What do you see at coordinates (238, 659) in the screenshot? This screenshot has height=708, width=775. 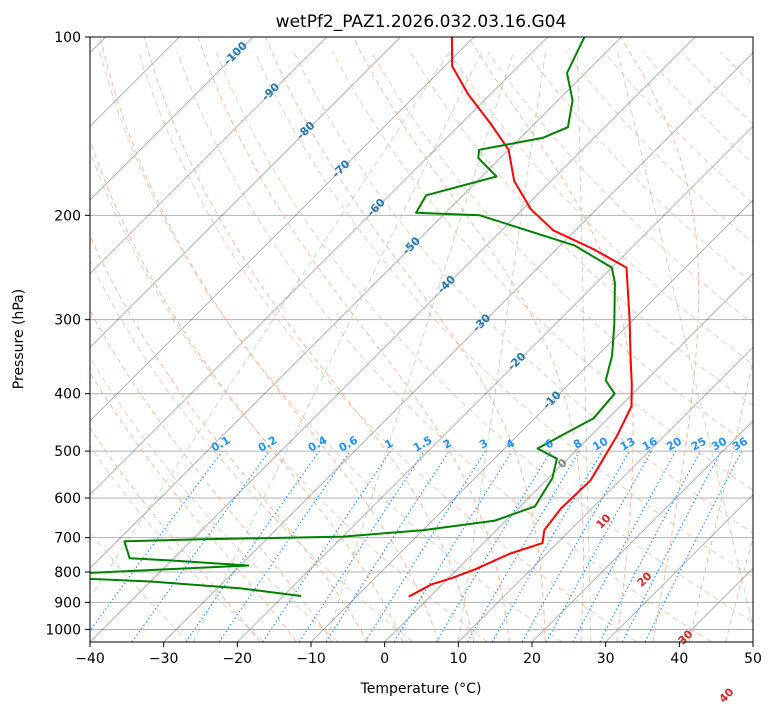 I see `x-tick-label: −20` at bounding box center [238, 659].